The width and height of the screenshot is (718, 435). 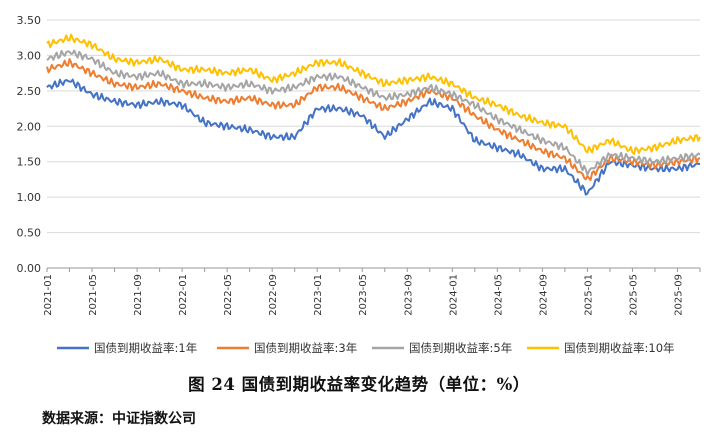 I want to click on x-tick-label: 2024-01, so click(x=453, y=295).